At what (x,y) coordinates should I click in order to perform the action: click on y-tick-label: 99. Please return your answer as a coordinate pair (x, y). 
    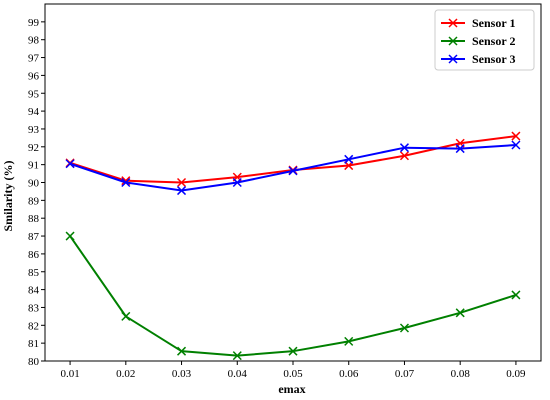
    Looking at the image, I should click on (34, 23).